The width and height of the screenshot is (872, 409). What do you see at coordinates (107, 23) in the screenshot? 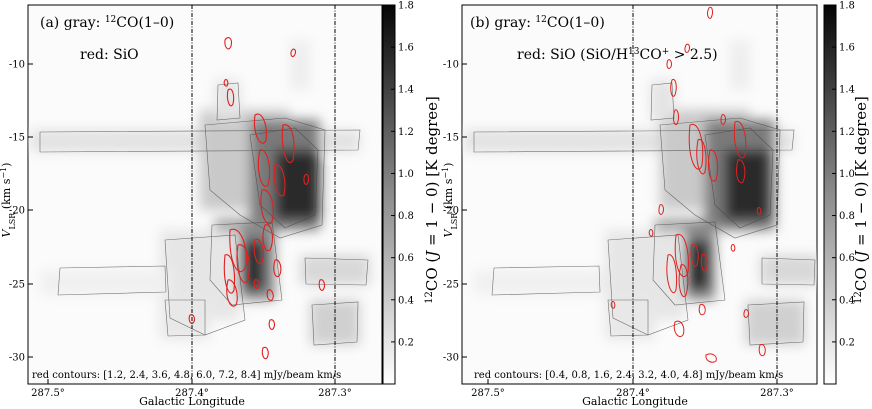
I see `panel-a-title: (a) gray: 12CO(1–0)` at bounding box center [107, 23].